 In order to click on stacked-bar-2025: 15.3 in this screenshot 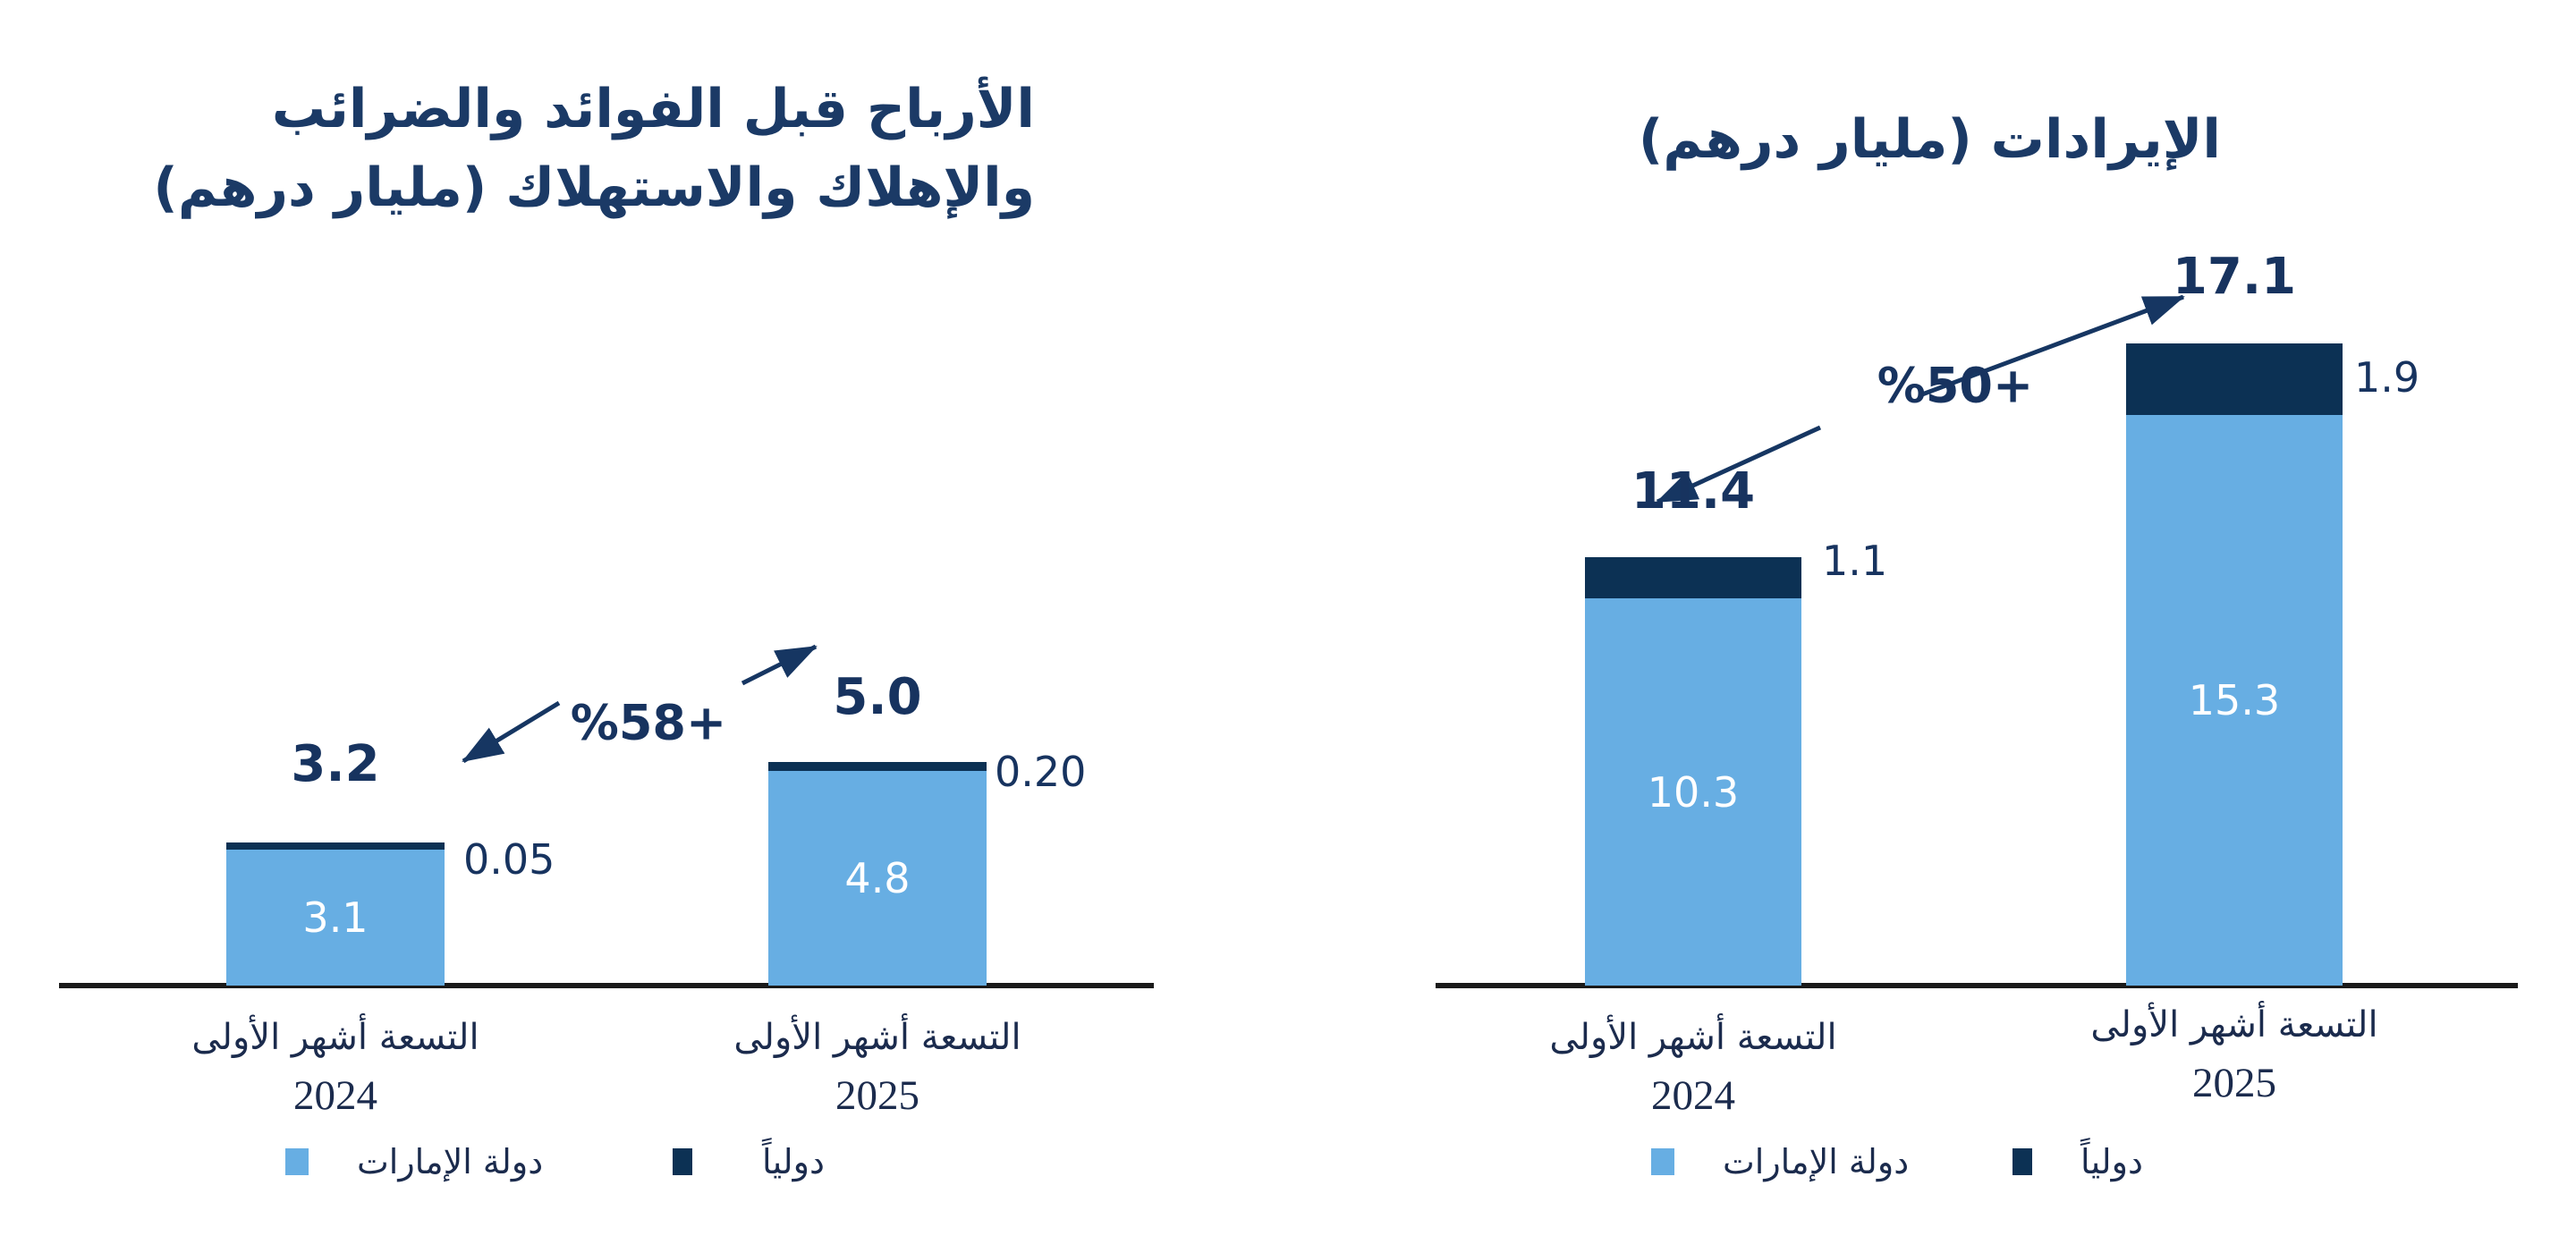, I will do `click(2234, 664)`.